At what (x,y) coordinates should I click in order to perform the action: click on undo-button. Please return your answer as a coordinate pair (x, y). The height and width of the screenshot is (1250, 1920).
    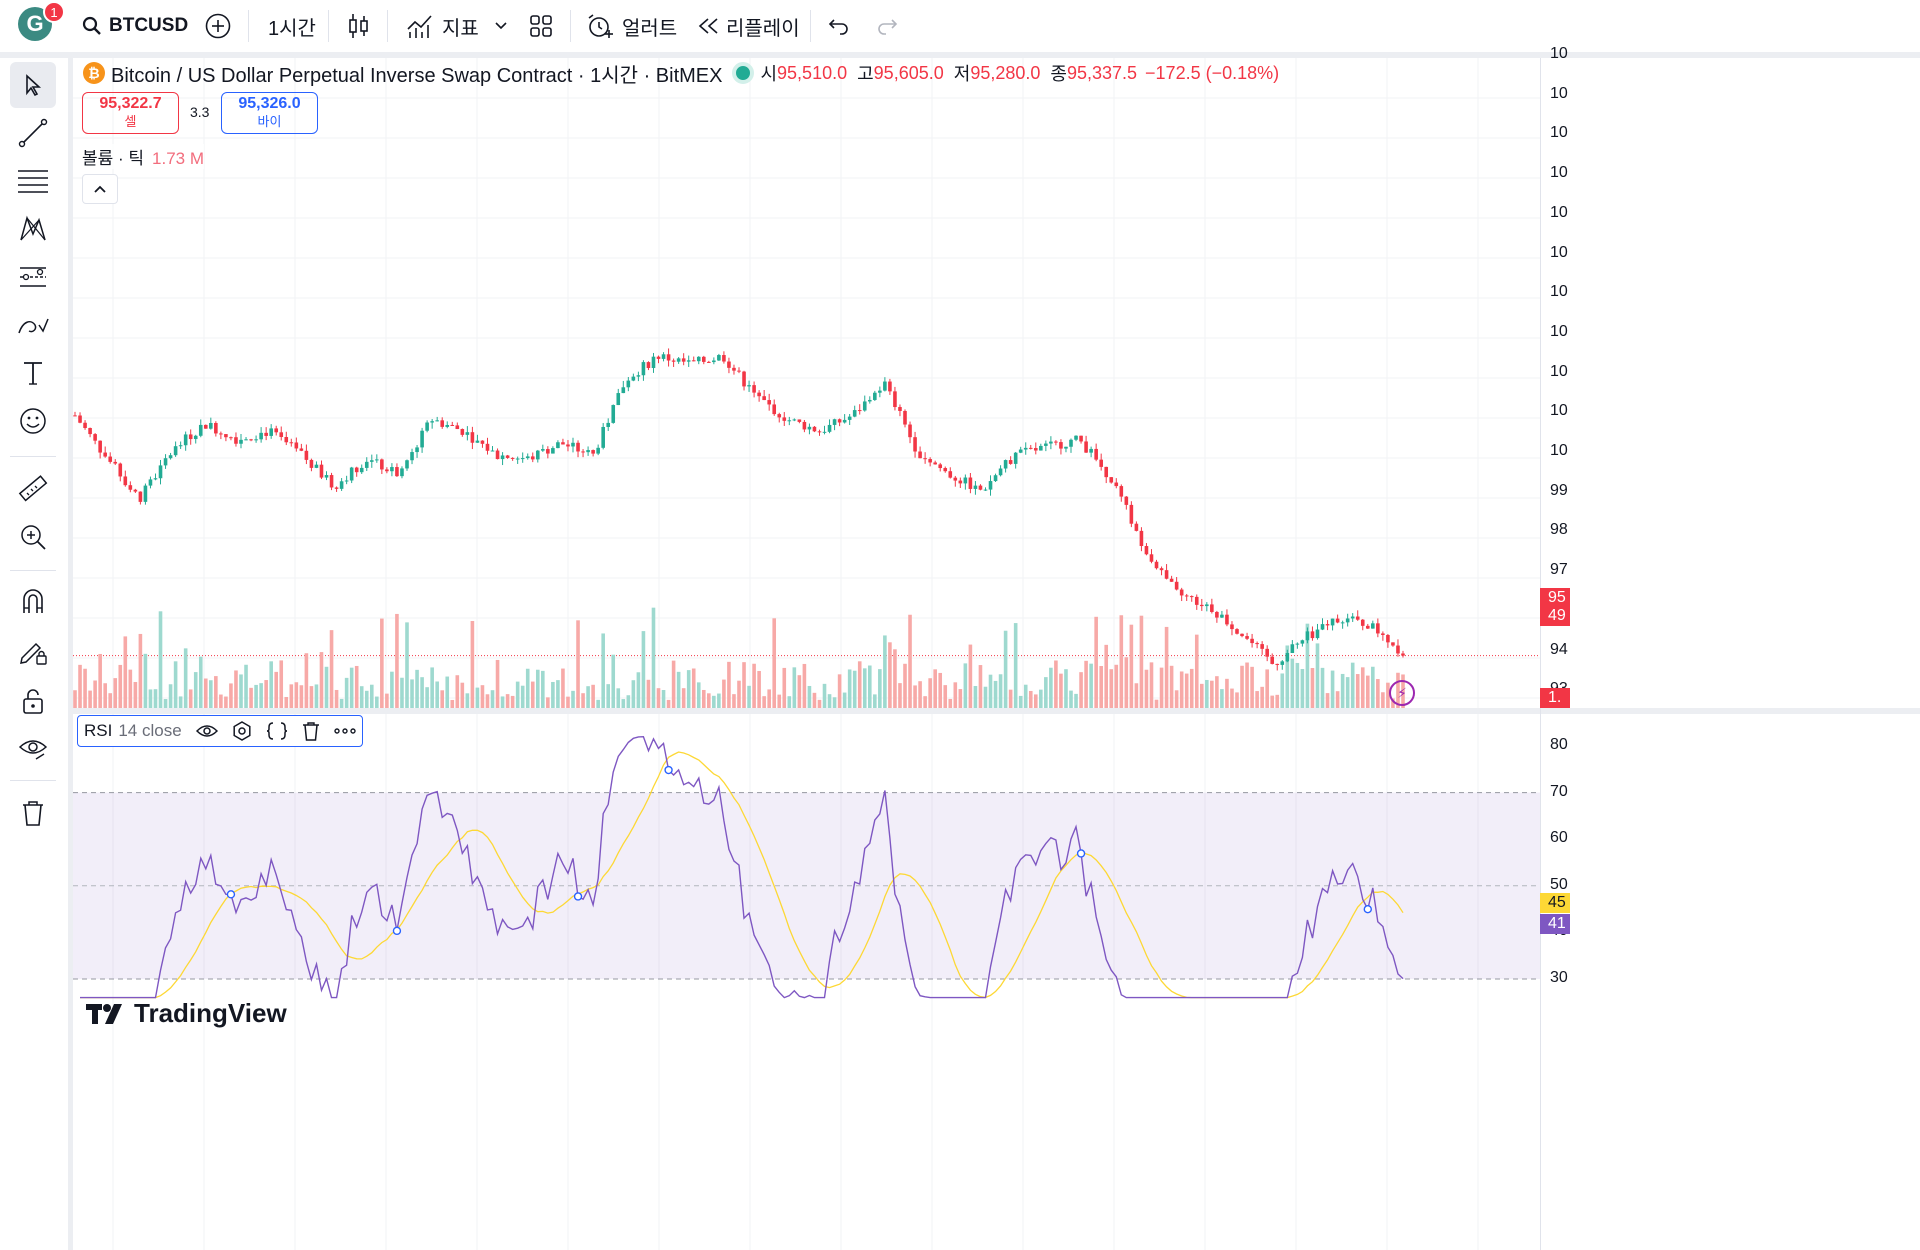
    Looking at the image, I should click on (839, 26).